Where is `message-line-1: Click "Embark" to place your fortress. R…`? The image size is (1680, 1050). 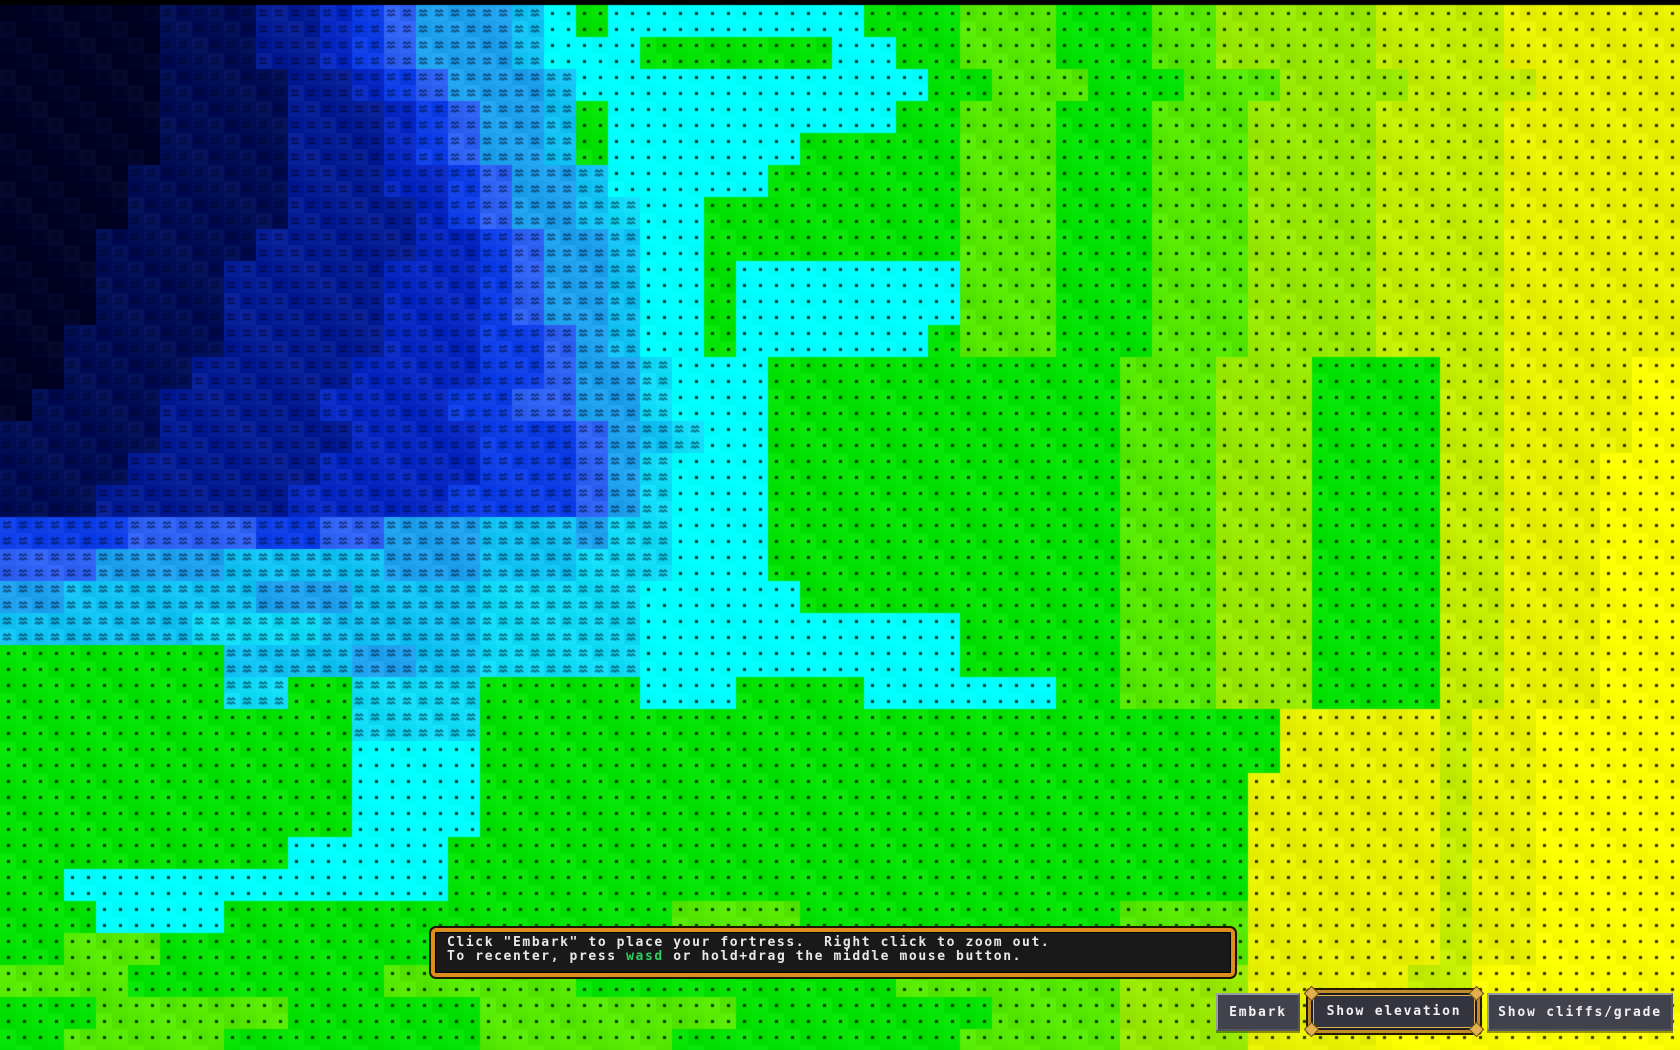 message-line-1: Click "Embark" to place your fortress. R… is located at coordinates (749, 942).